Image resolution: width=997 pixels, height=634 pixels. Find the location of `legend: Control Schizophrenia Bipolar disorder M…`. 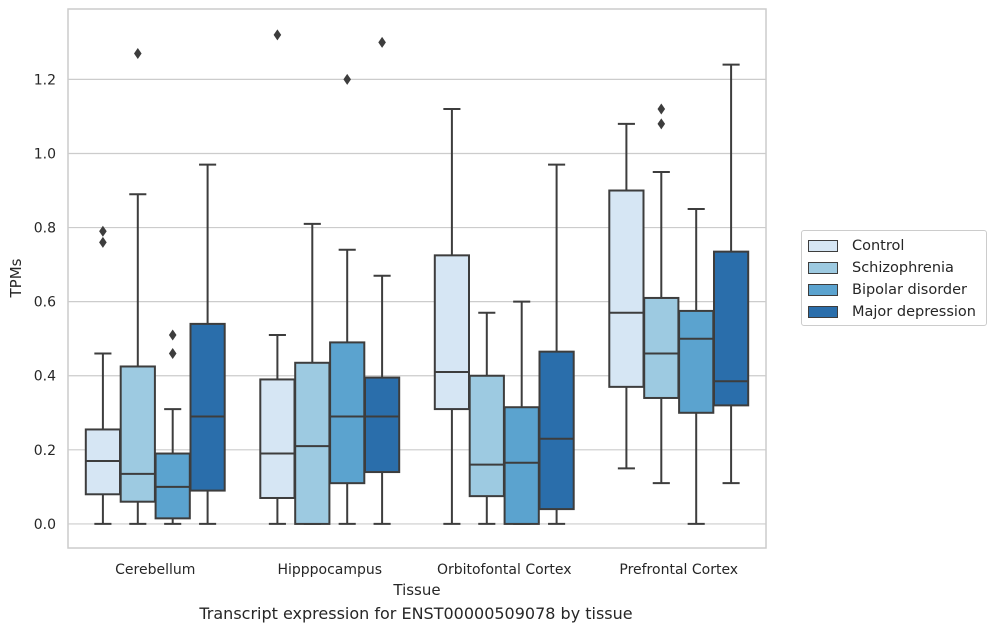

legend: Control Schizophrenia Bipolar disorder M… is located at coordinates (894, 278).